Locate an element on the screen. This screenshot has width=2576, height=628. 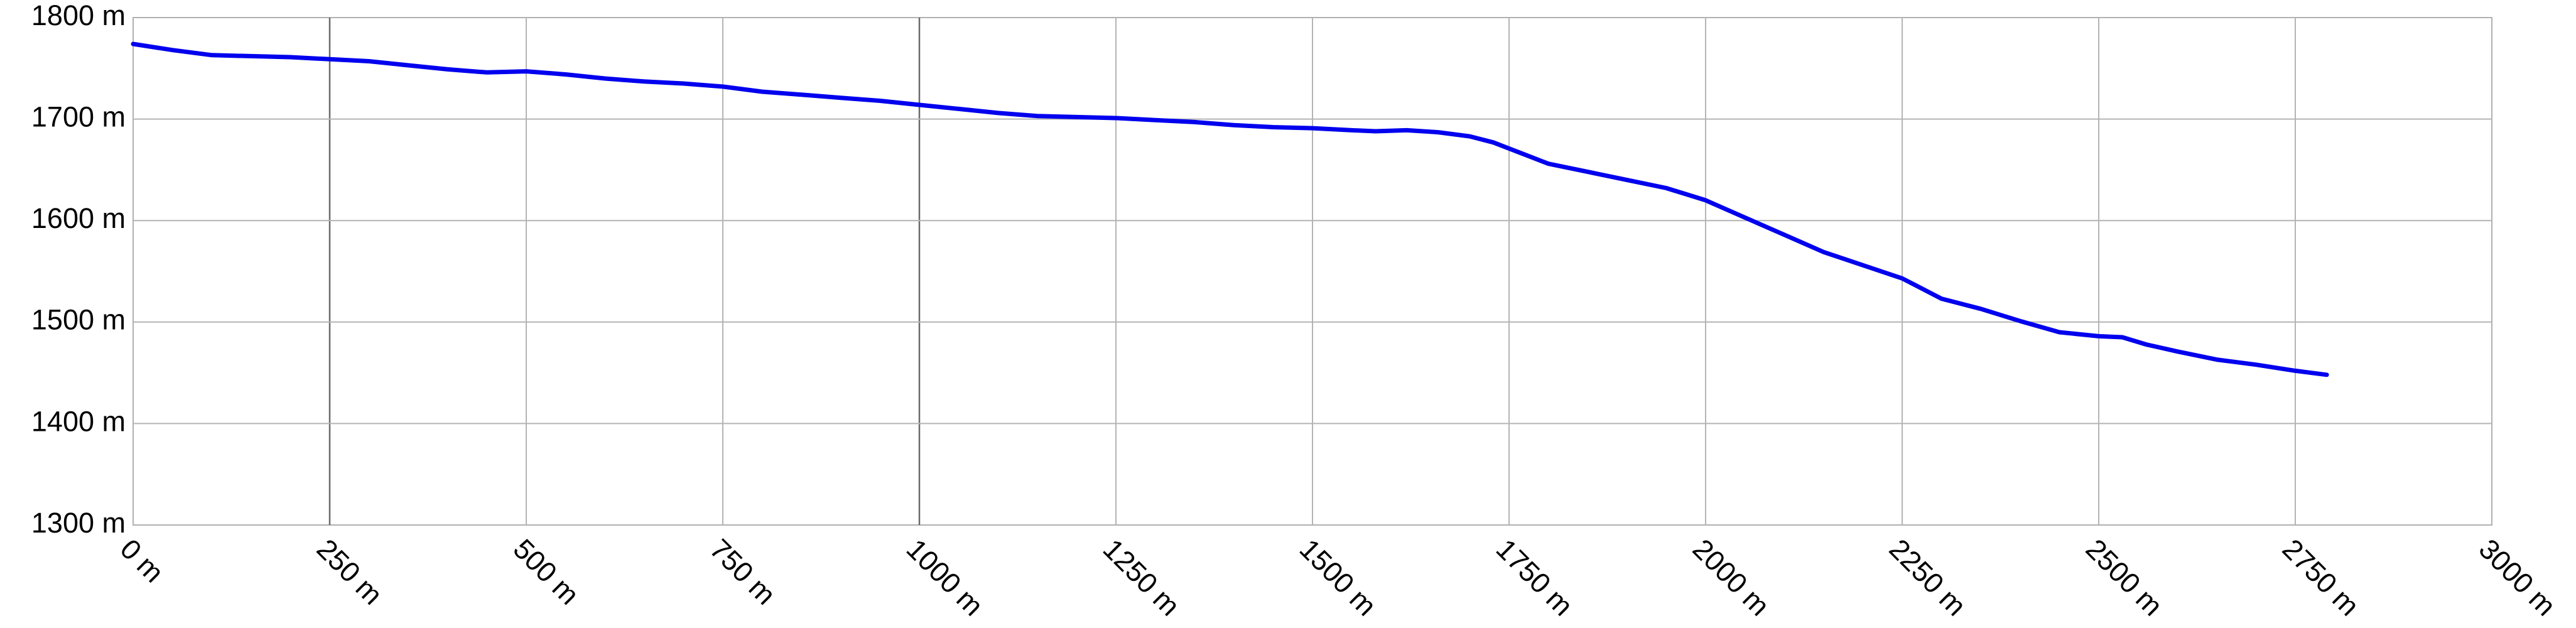
x-tick-label: 750 m is located at coordinates (743, 572).